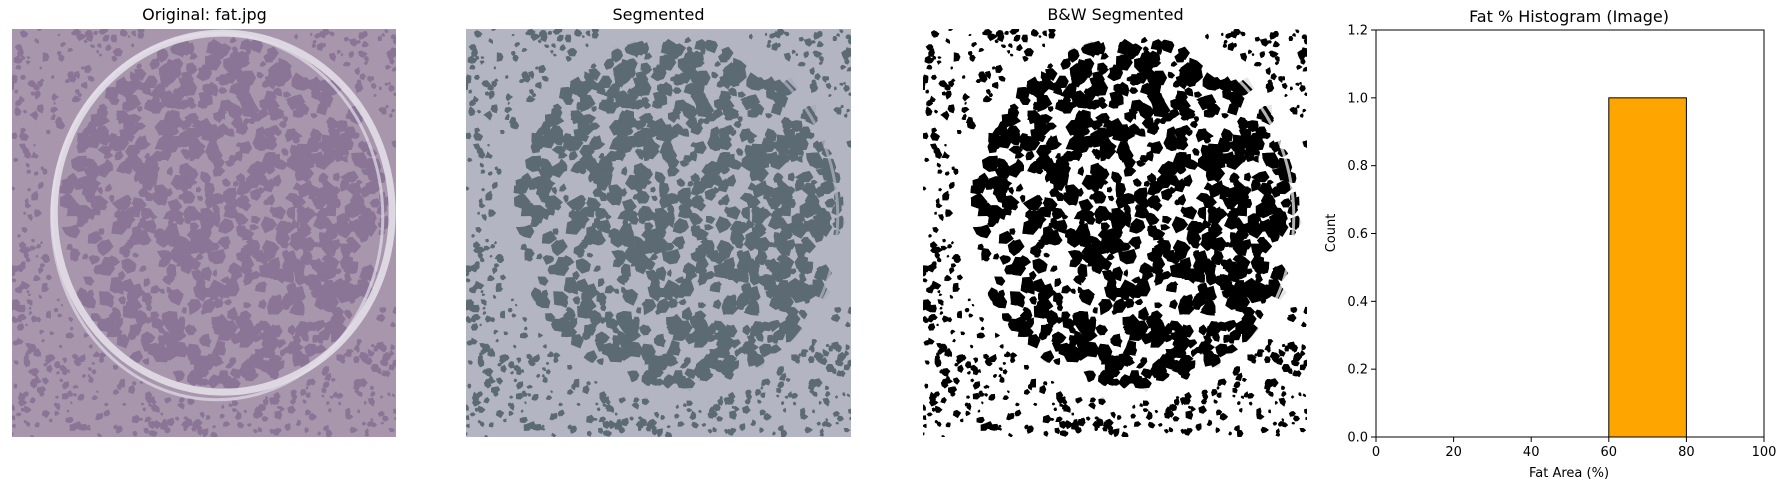  Describe the element at coordinates (1357, 302) in the screenshot. I see `y-tick-label: 0.4` at that location.